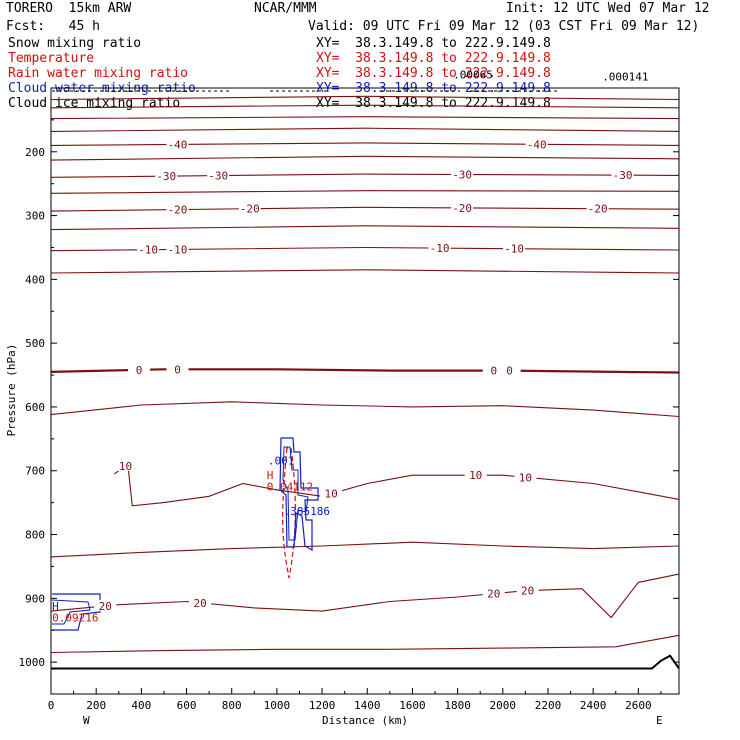 This screenshot has height=740, width=740. What do you see at coordinates (35, 471) in the screenshot?
I see `y-tick-label: 700` at bounding box center [35, 471].